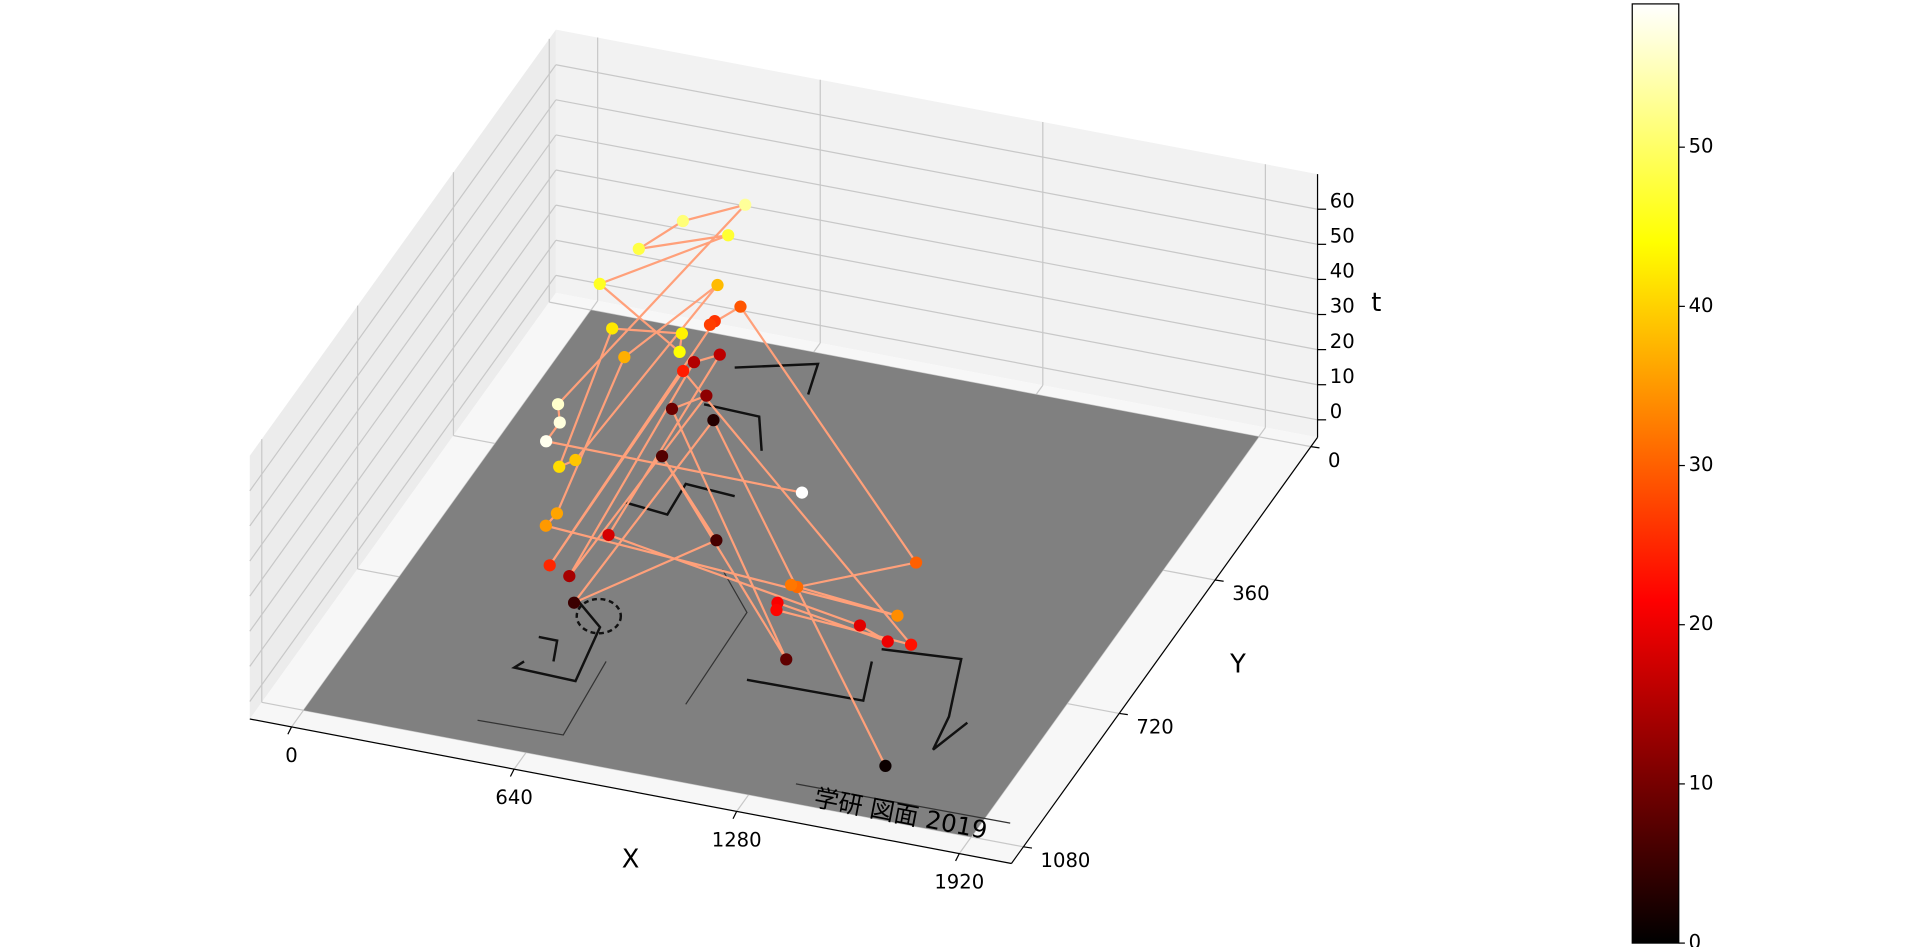  I want to click on z-tick-label: 50, so click(1342, 235).